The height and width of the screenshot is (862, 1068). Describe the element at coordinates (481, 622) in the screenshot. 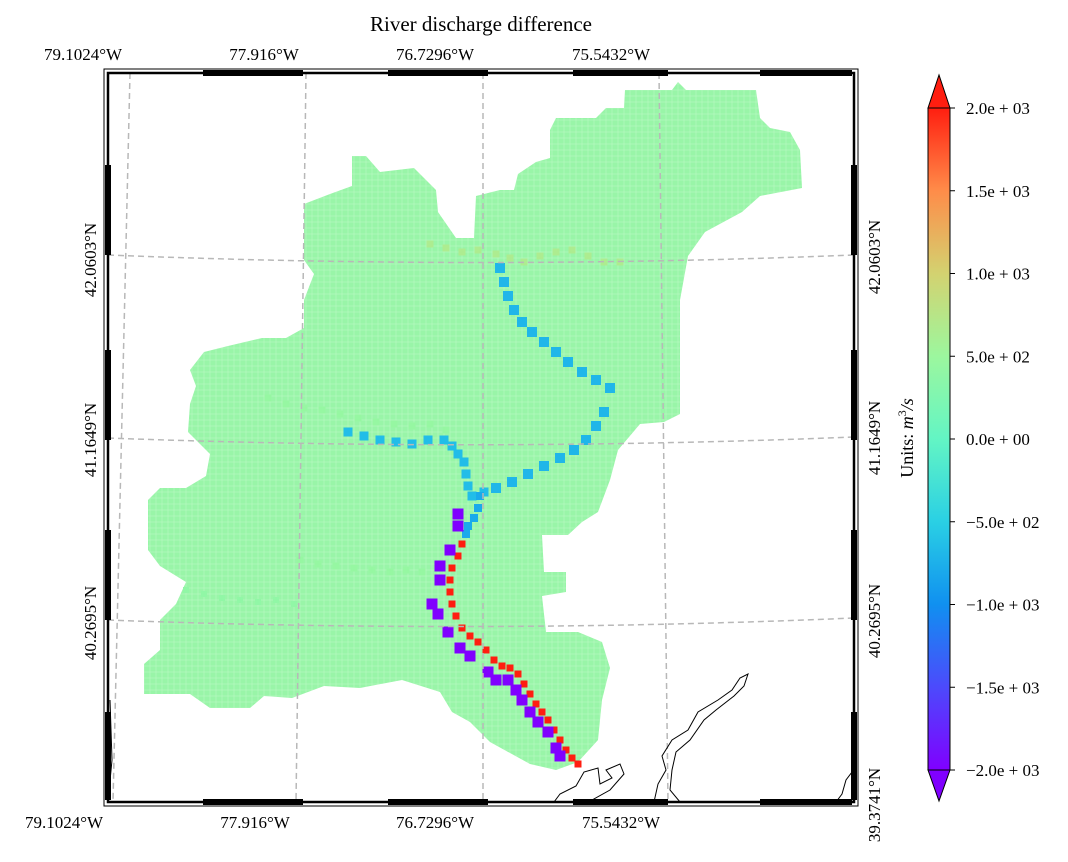

I see `parallel-40.2695` at that location.